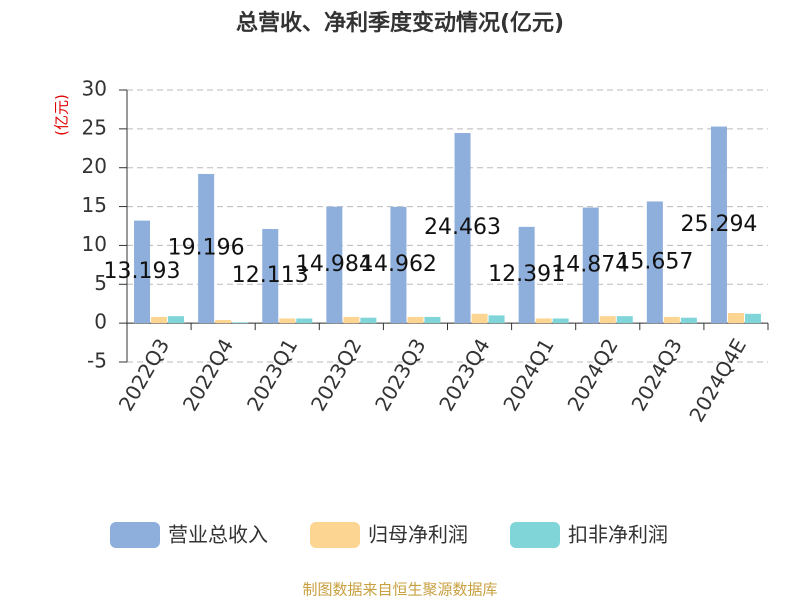  I want to click on data-label: 12.113, so click(270, 275).